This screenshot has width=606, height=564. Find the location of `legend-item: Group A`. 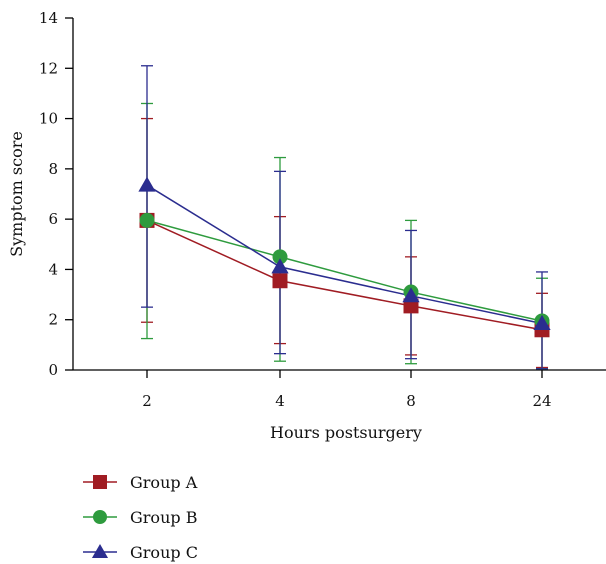

legend-item: Group A is located at coordinates (140, 482).